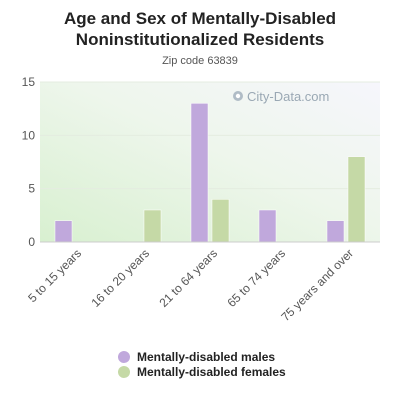 The image size is (400, 400). What do you see at coordinates (288, 96) in the screenshot?
I see `watermark-text: City-Data.com` at bounding box center [288, 96].